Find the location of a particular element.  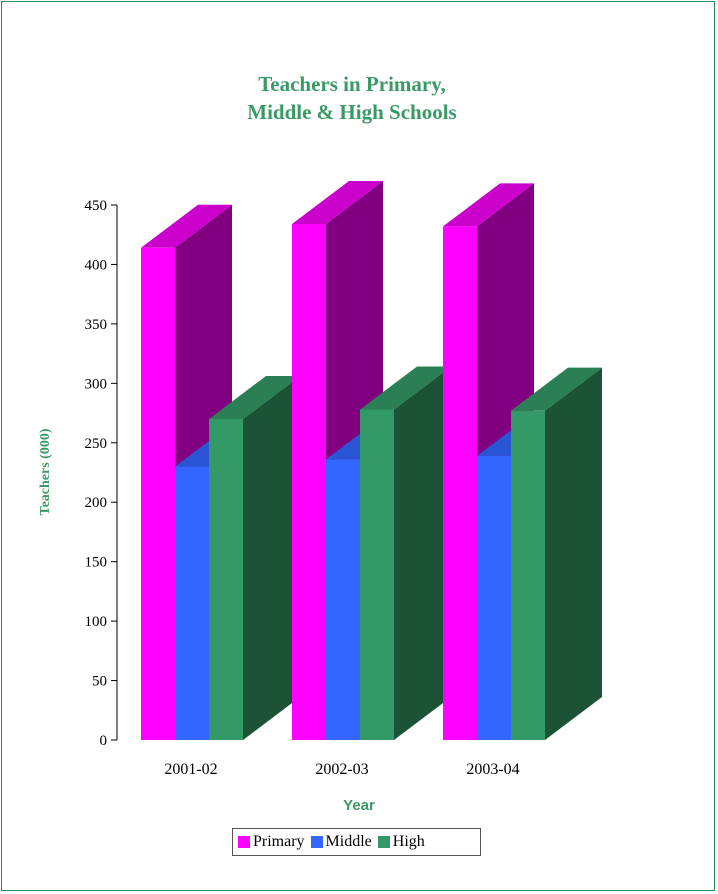

legend-item-middle: Middle is located at coordinates (341, 842).